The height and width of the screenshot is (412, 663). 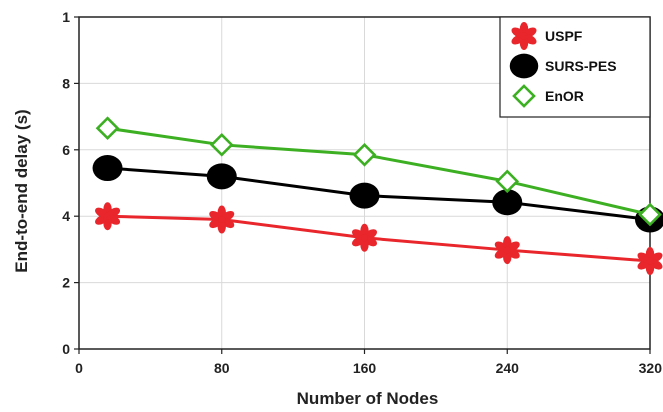 I want to click on legend-label: USPF, so click(x=564, y=36).